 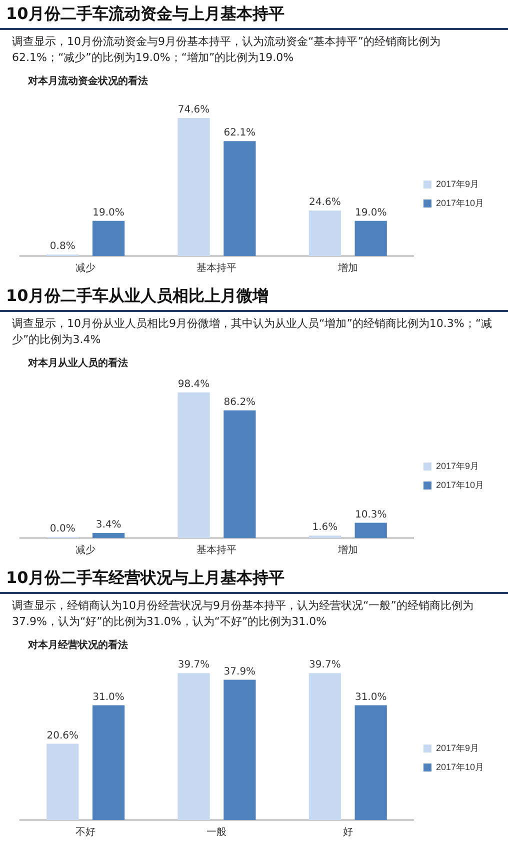 I want to click on x-tick-label: 一般, so click(x=216, y=832).